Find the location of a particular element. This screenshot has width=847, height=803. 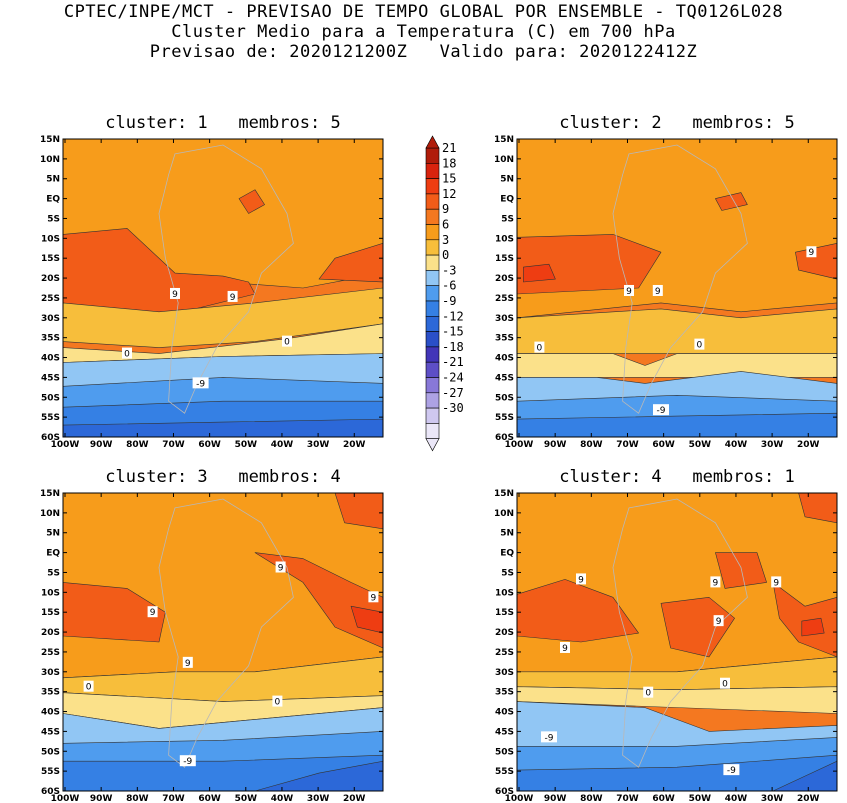

colorbar-label: 12 is located at coordinates (449, 194).